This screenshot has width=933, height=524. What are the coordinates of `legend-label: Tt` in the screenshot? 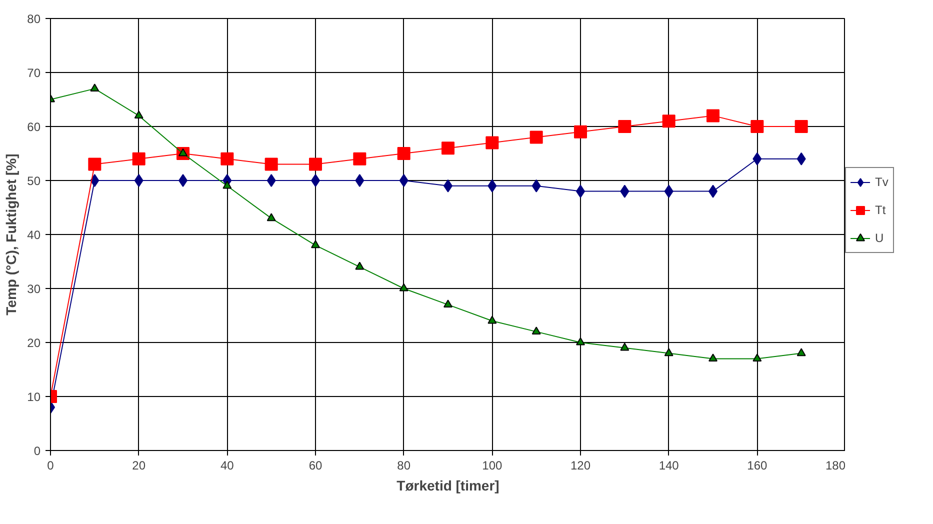 It's located at (881, 210).